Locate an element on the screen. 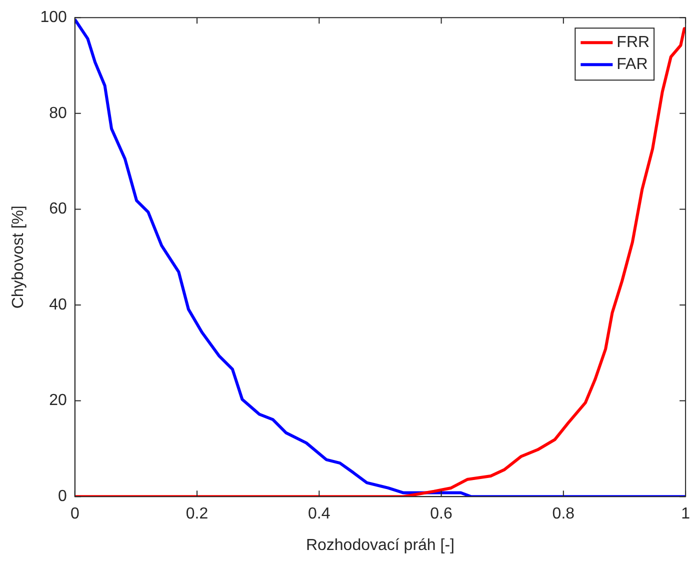 The height and width of the screenshot is (567, 698). y-tick-label: 100 is located at coordinates (53, 17).